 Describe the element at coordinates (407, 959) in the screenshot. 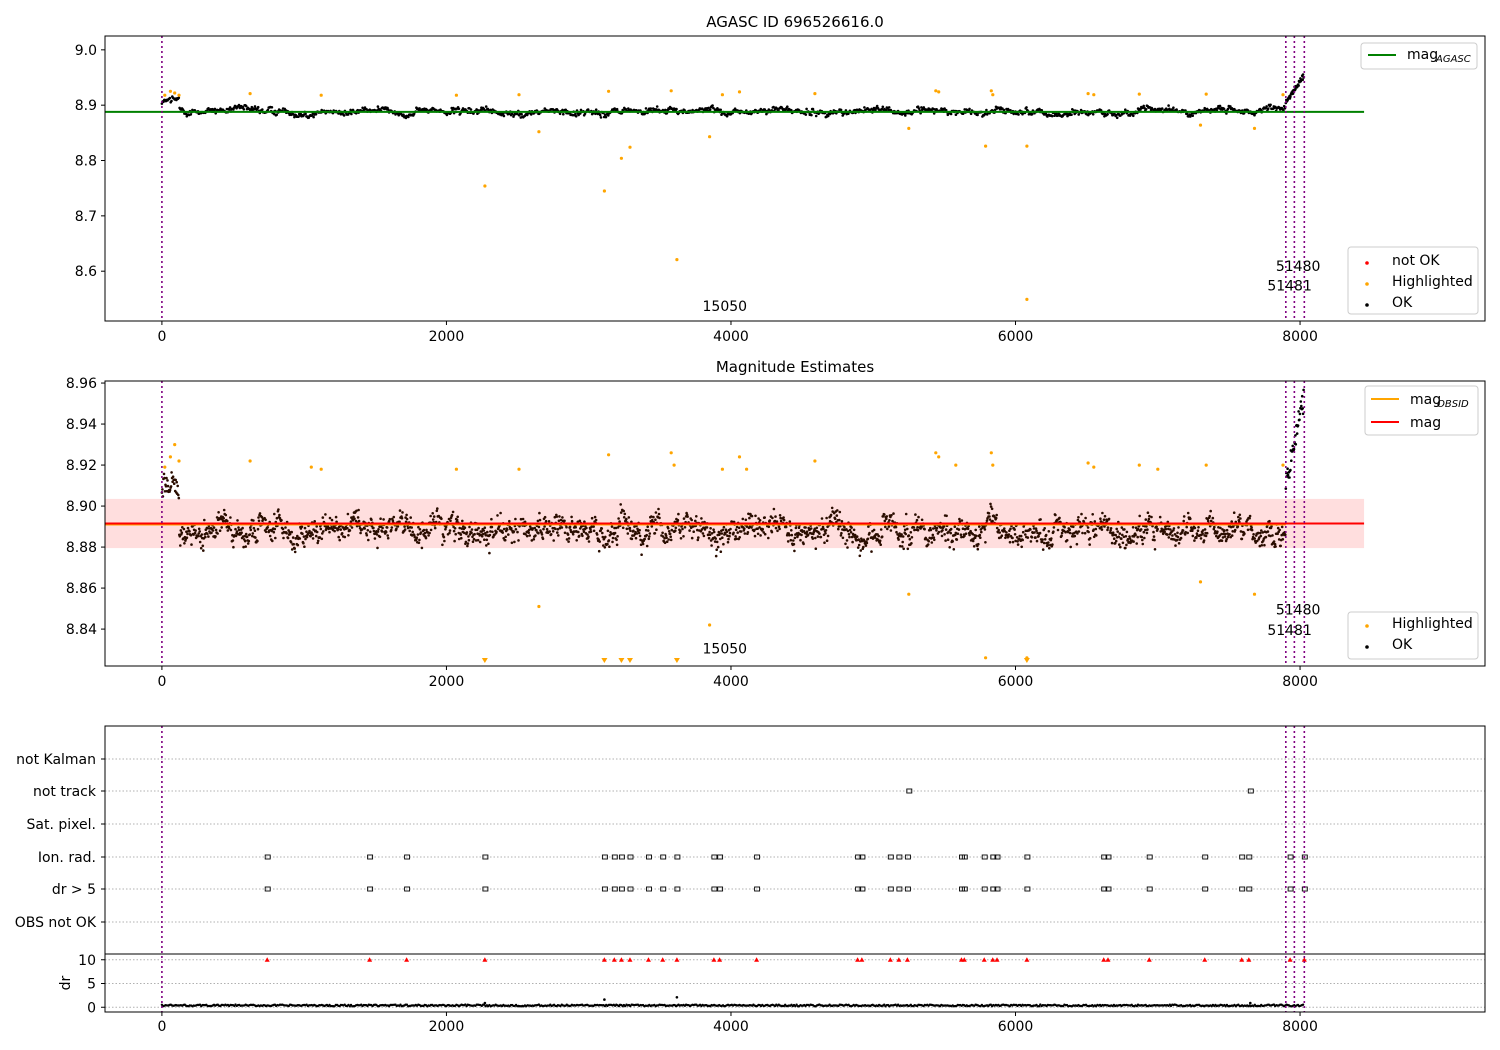

I see `dr-clipped-marker` at that location.